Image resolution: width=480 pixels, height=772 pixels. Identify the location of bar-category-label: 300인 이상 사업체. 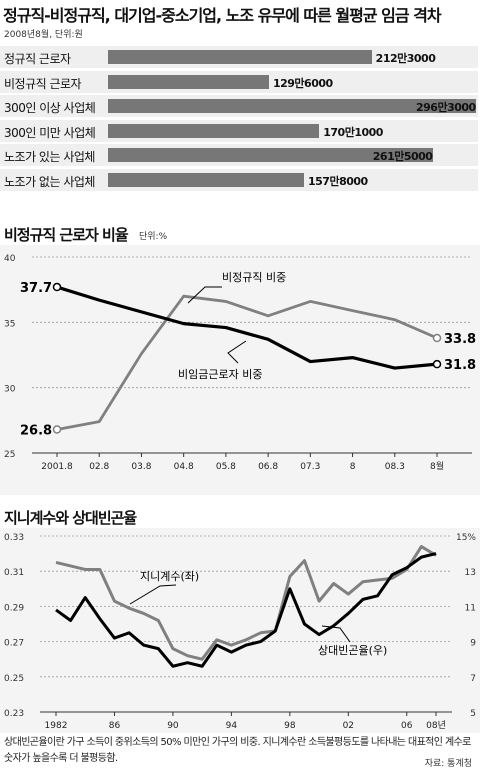
(50, 108).